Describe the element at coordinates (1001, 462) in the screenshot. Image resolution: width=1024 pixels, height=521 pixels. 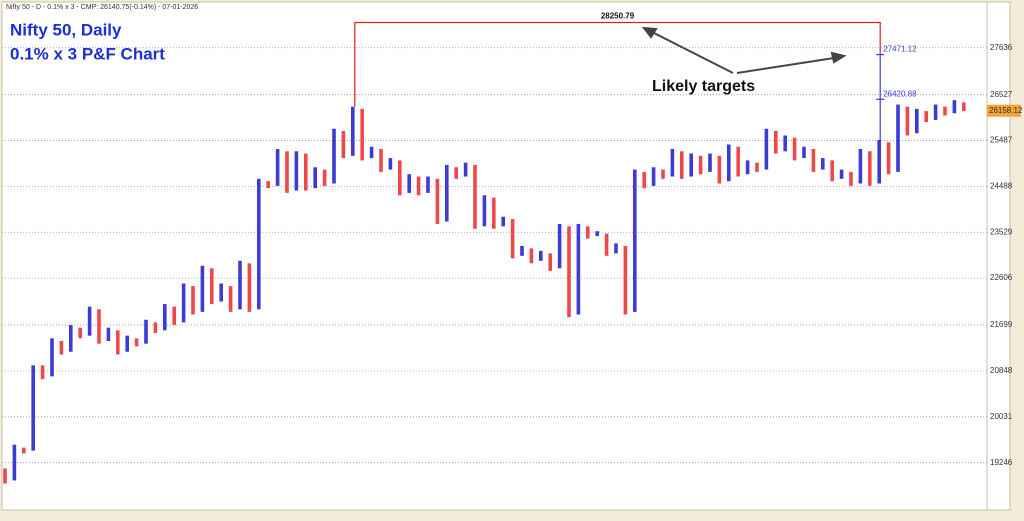
I see `y-tick-label: 19246` at that location.